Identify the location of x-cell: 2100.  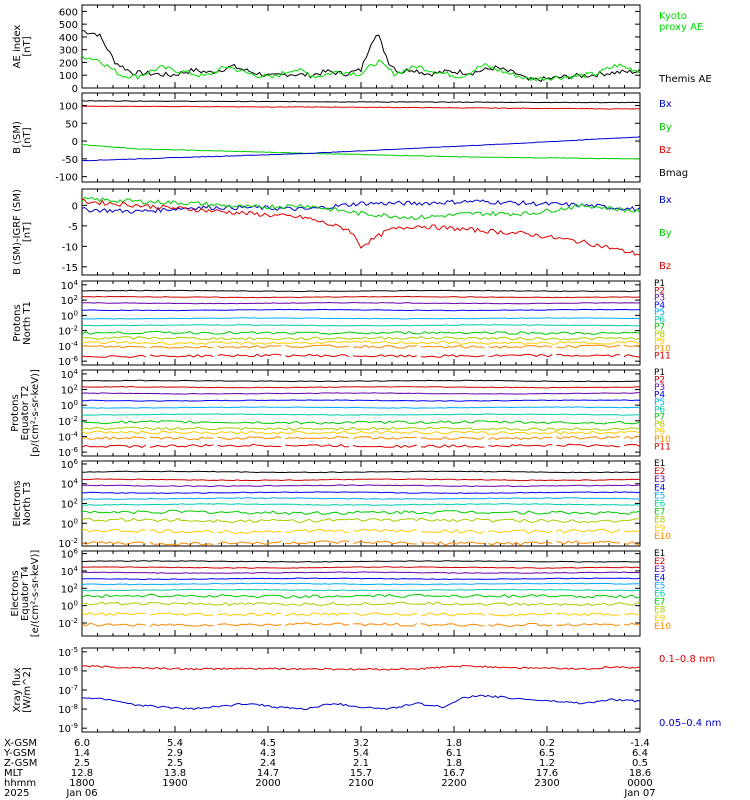
(360, 783).